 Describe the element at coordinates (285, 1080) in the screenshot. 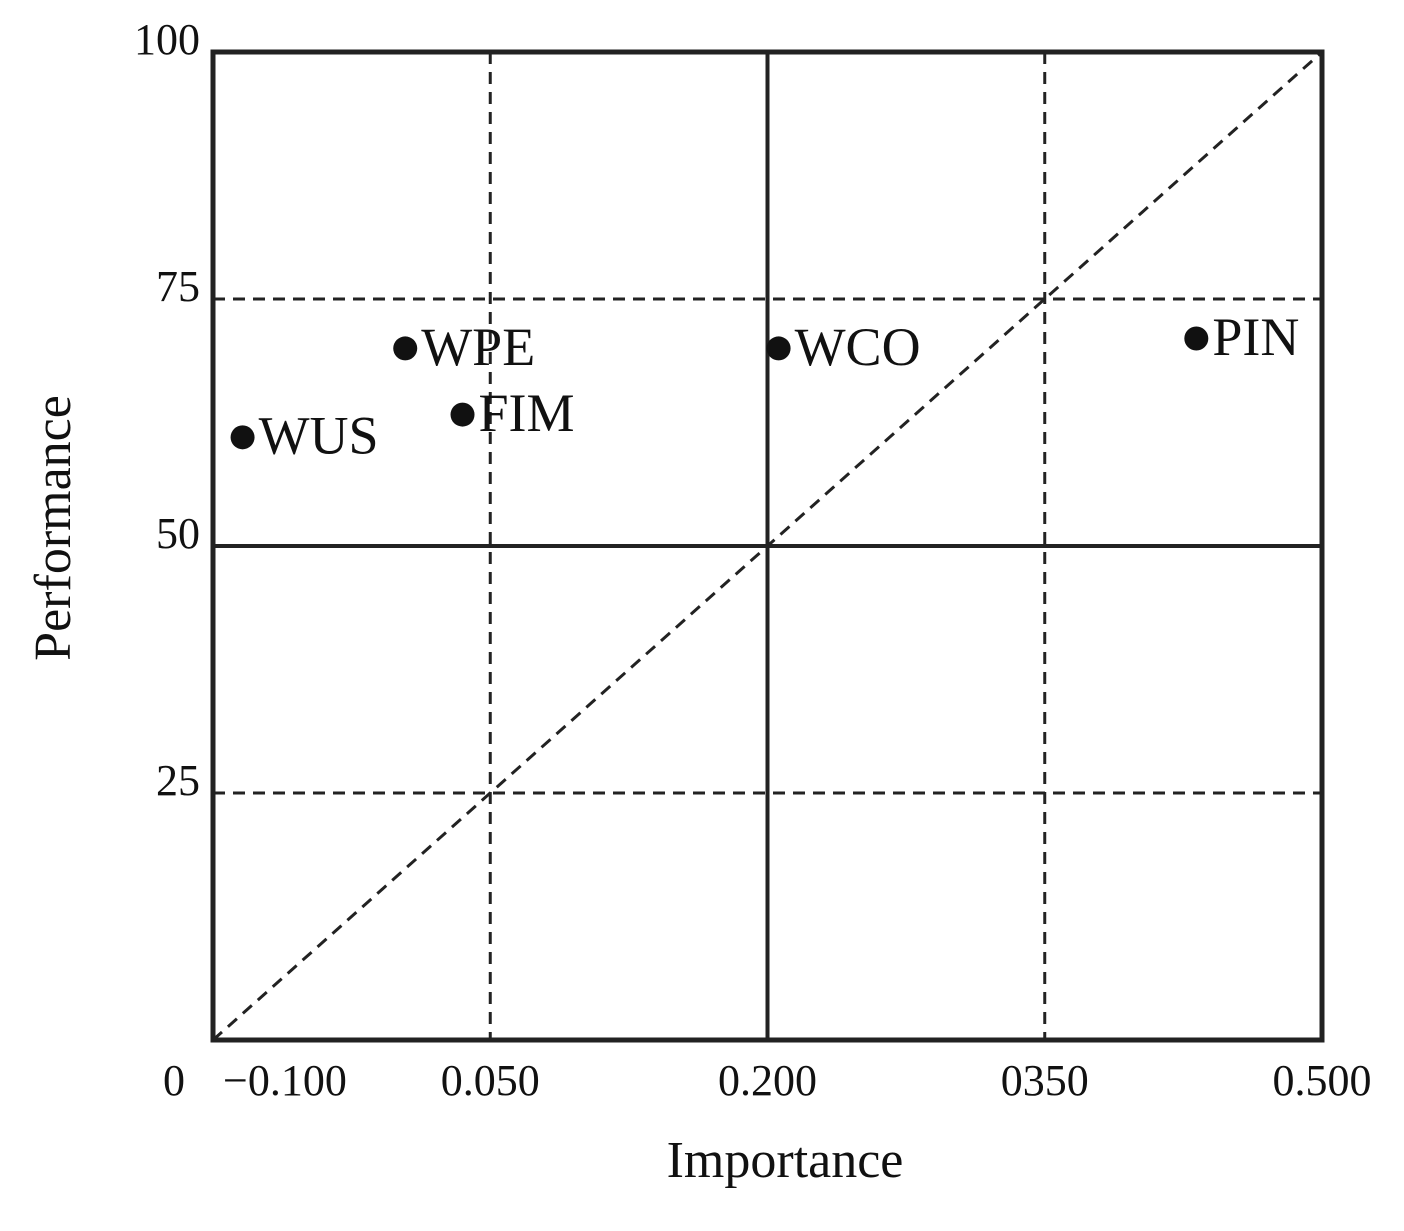

I see `x-tick-label: −0.100` at that location.